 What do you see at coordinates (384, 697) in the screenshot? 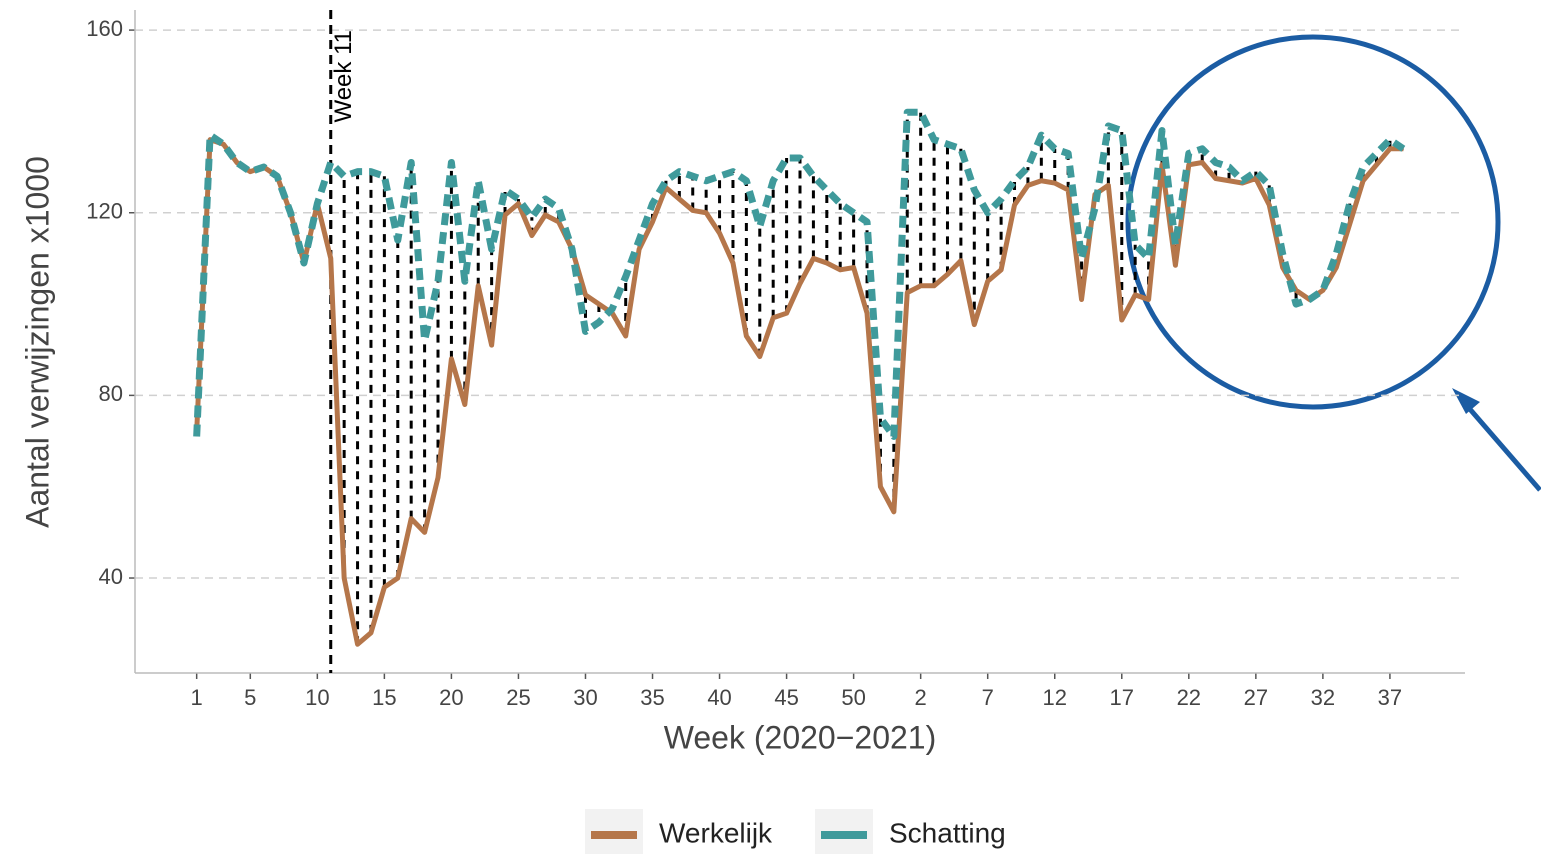
I see `x-tick-label: 15` at bounding box center [384, 697].